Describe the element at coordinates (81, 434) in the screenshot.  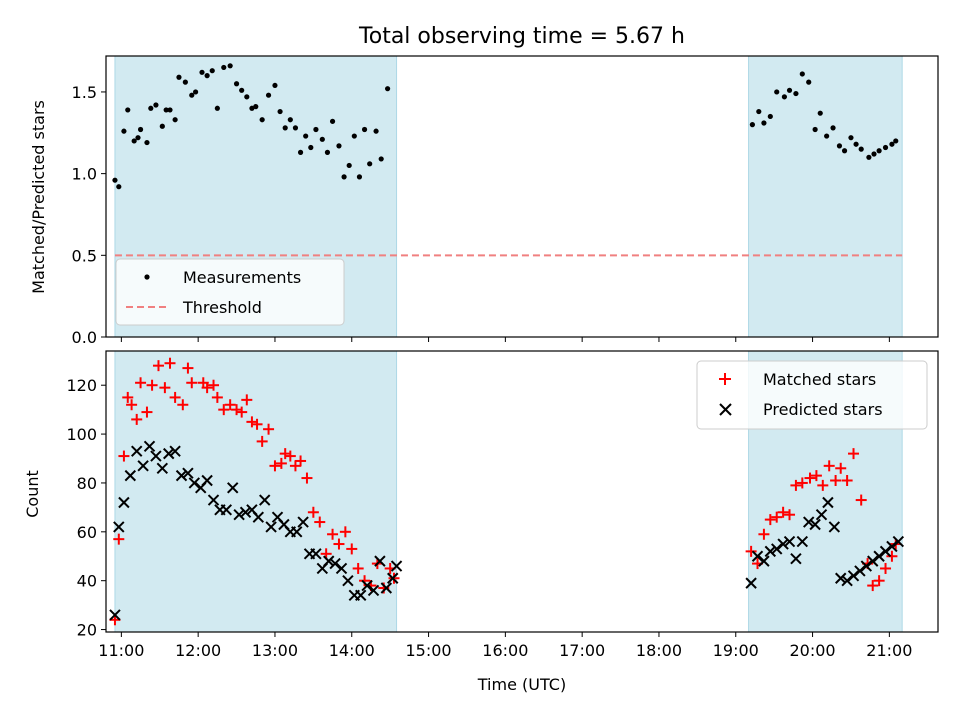
I see `y-tick-label: 100` at that location.